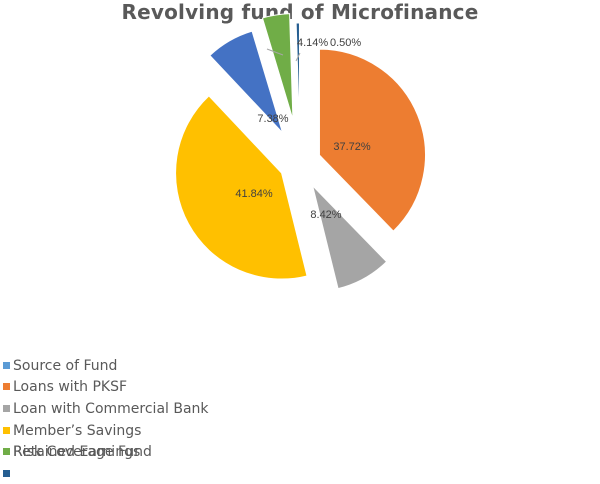  What do you see at coordinates (345, 43) in the screenshot?
I see `slice-data-label: 0.50%` at bounding box center [345, 43].